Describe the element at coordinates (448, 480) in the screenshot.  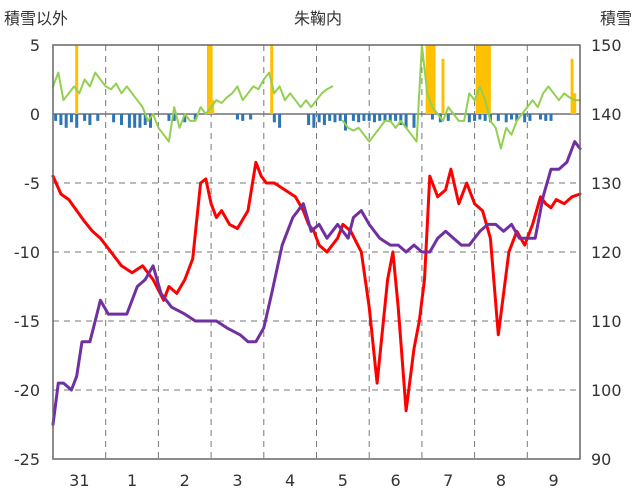
I see `x-tick-label: 7` at that location.